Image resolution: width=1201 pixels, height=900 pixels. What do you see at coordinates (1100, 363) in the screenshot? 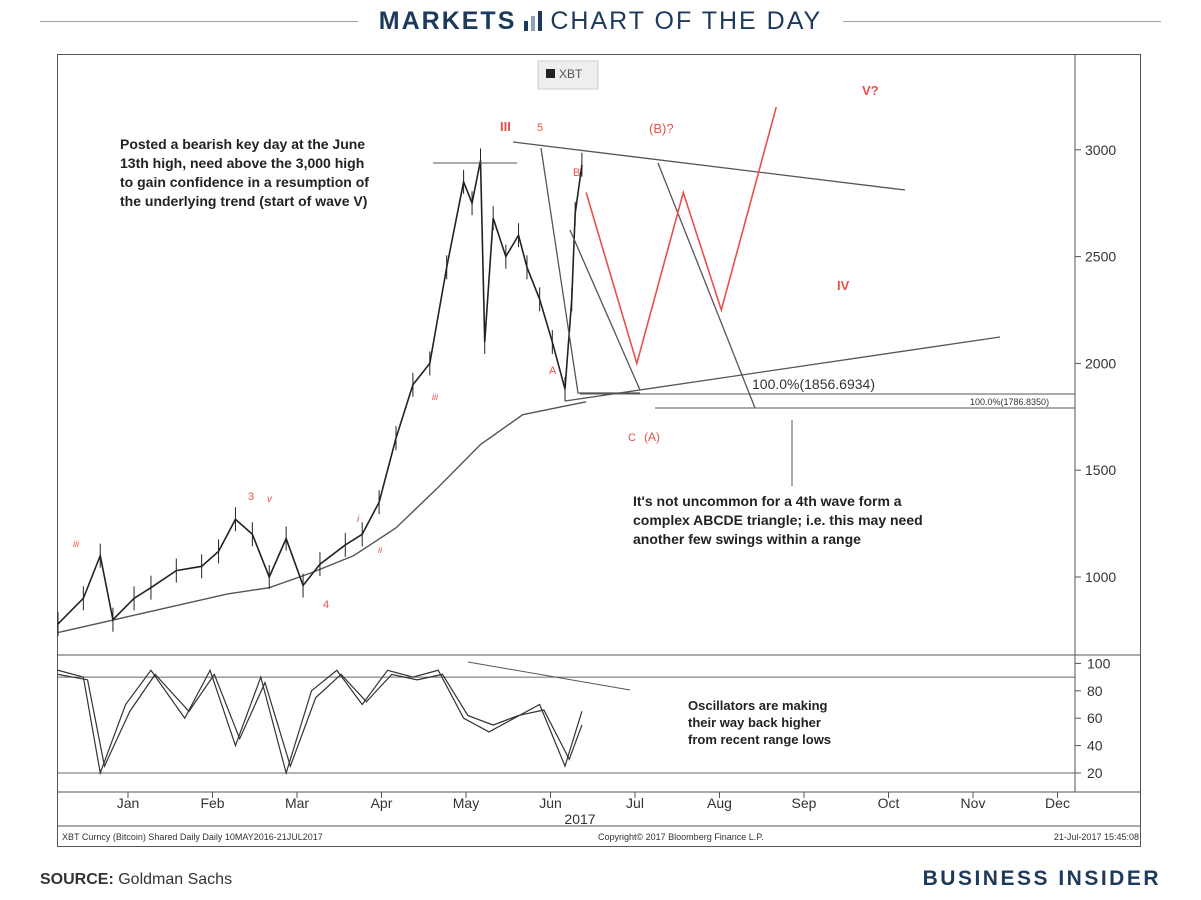
I see `price-tick-label: 2000` at bounding box center [1100, 363].